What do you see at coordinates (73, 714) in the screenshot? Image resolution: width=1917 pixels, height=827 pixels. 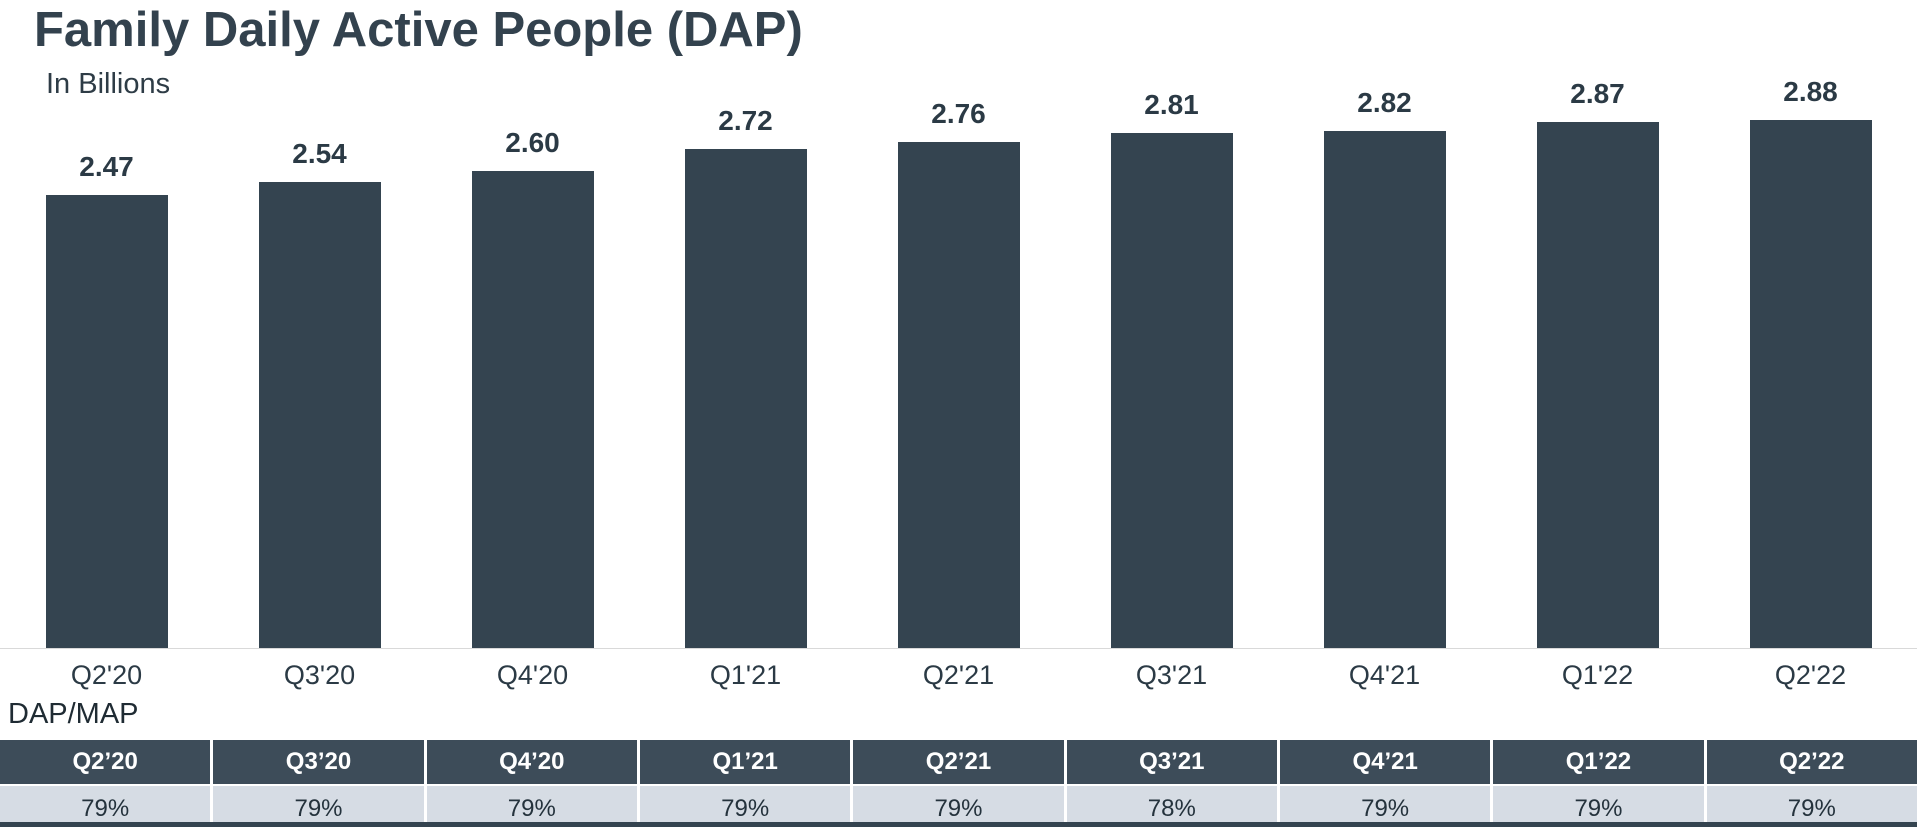 I see `dap-map-label: DAP/MAP` at bounding box center [73, 714].